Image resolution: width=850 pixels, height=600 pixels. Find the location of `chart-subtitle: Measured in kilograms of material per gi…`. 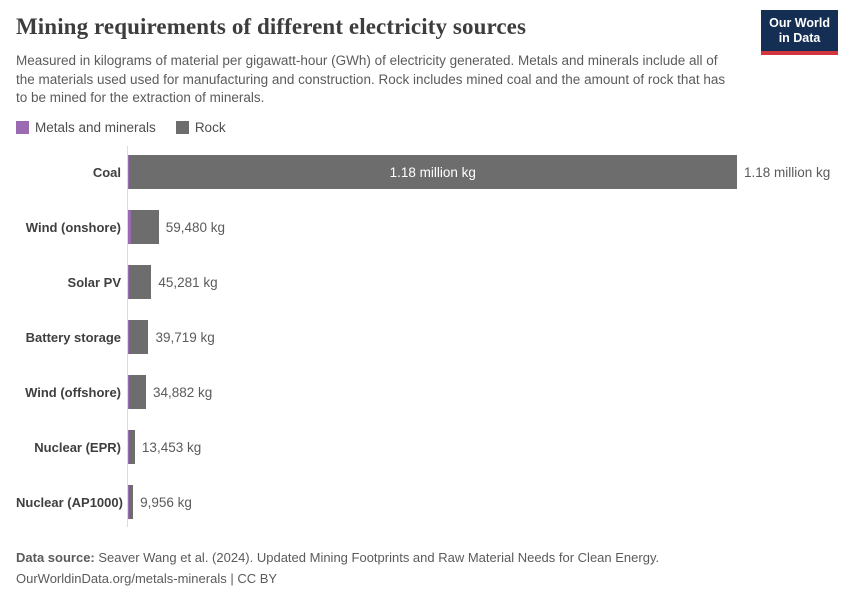

chart-subtitle: Measured in kilograms of material per gi… is located at coordinates (371, 79).